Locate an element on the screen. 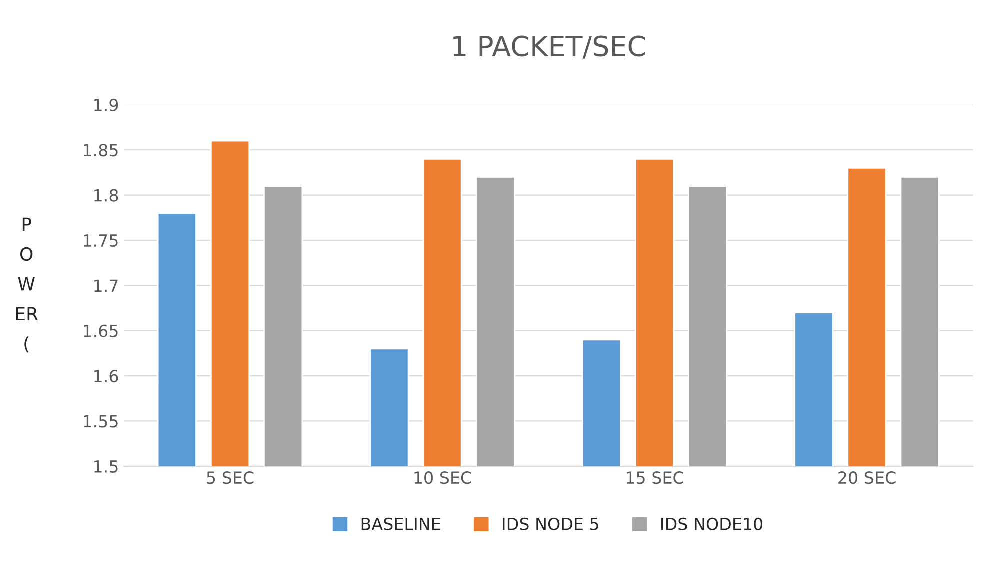  legend-label: BASELINE is located at coordinates (401, 524).